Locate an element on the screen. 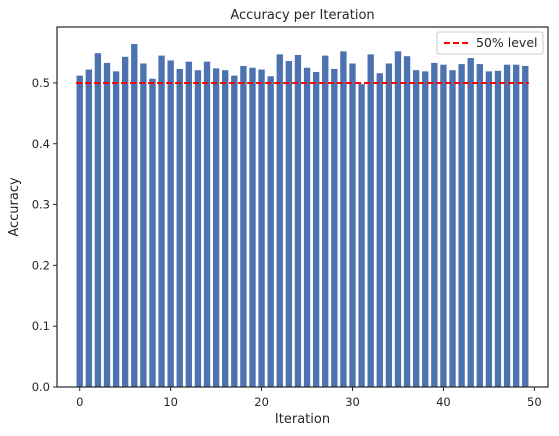 The width and height of the screenshot is (559, 436). y-axis-title: Accuracy is located at coordinates (14, 207).